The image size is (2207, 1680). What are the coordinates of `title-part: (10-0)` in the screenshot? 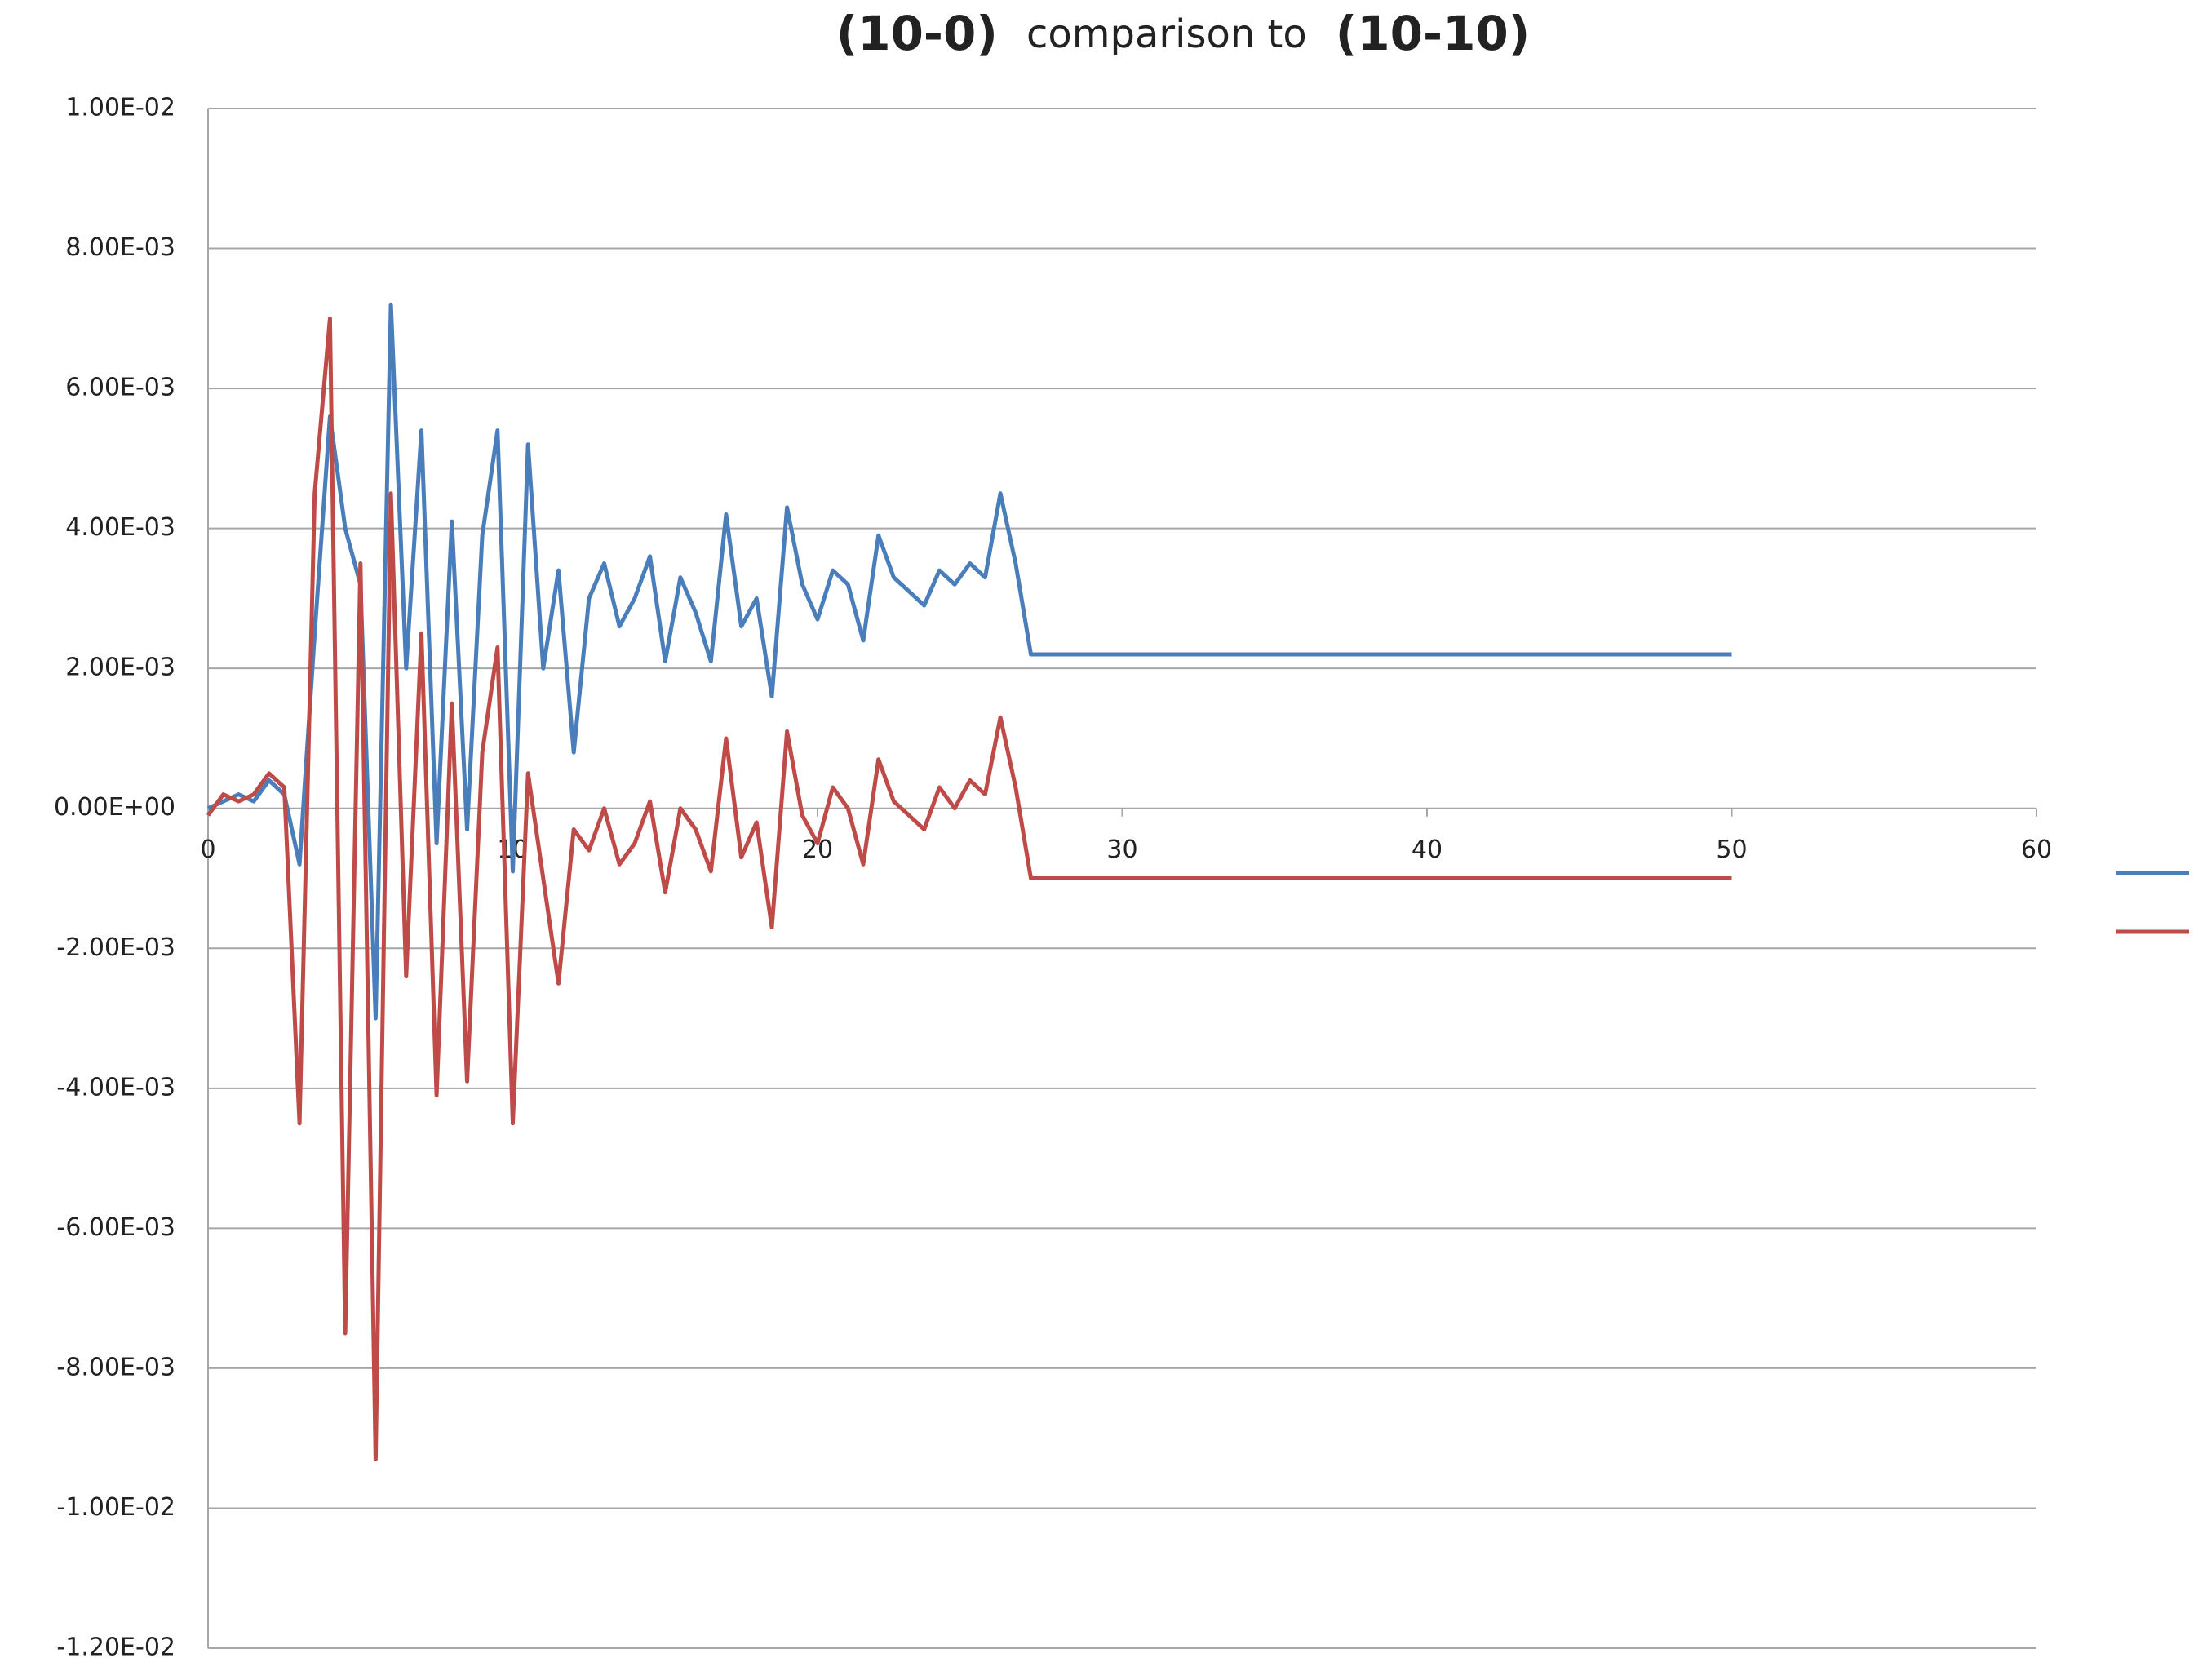 It's located at (917, 33).